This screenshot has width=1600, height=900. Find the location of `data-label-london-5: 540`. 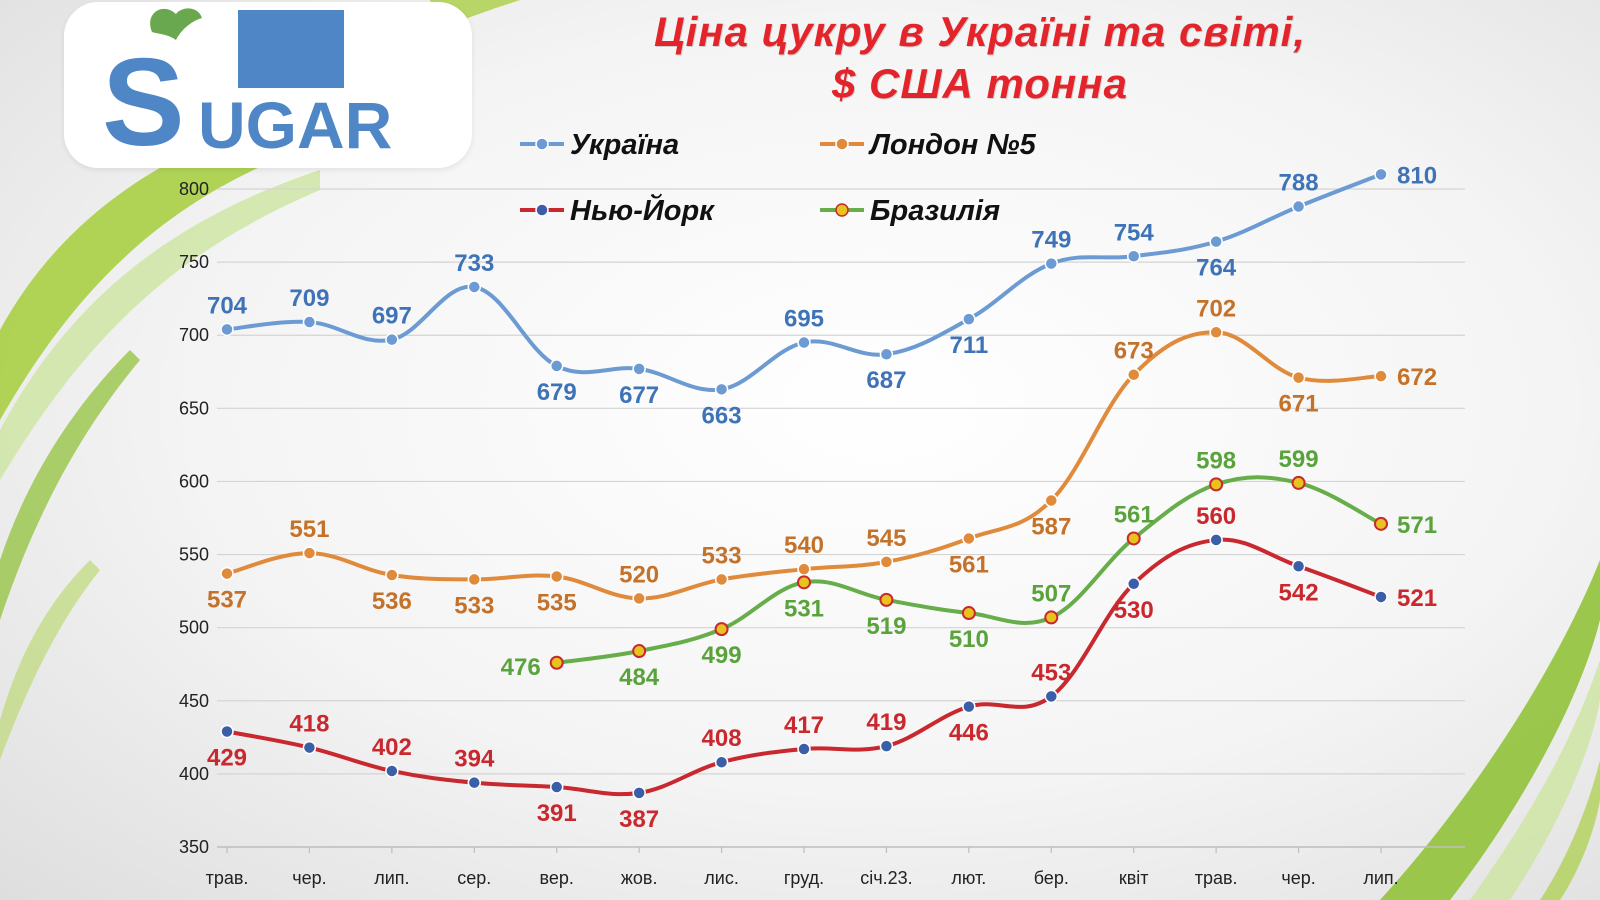

data-label-london-5: 540 is located at coordinates (804, 545).